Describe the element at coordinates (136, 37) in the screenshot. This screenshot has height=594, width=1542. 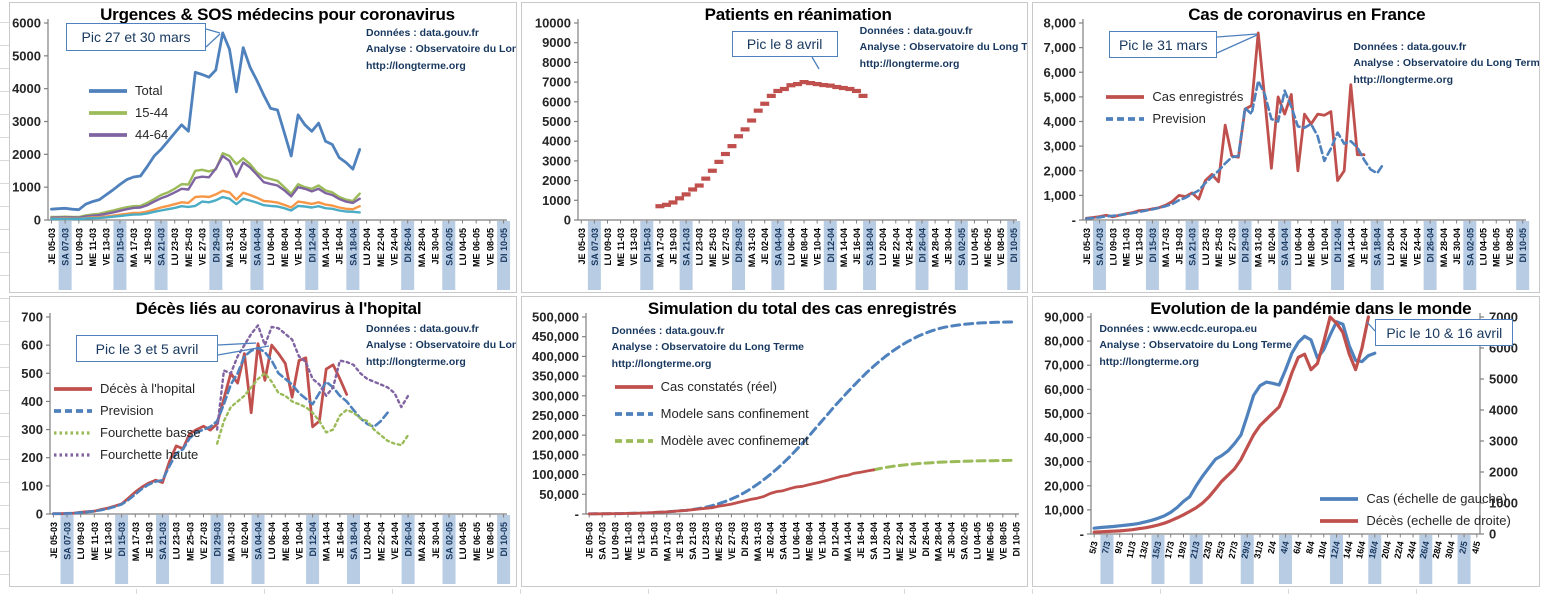
I see `peak-annotation: Pic 27 et 30 mars` at that location.